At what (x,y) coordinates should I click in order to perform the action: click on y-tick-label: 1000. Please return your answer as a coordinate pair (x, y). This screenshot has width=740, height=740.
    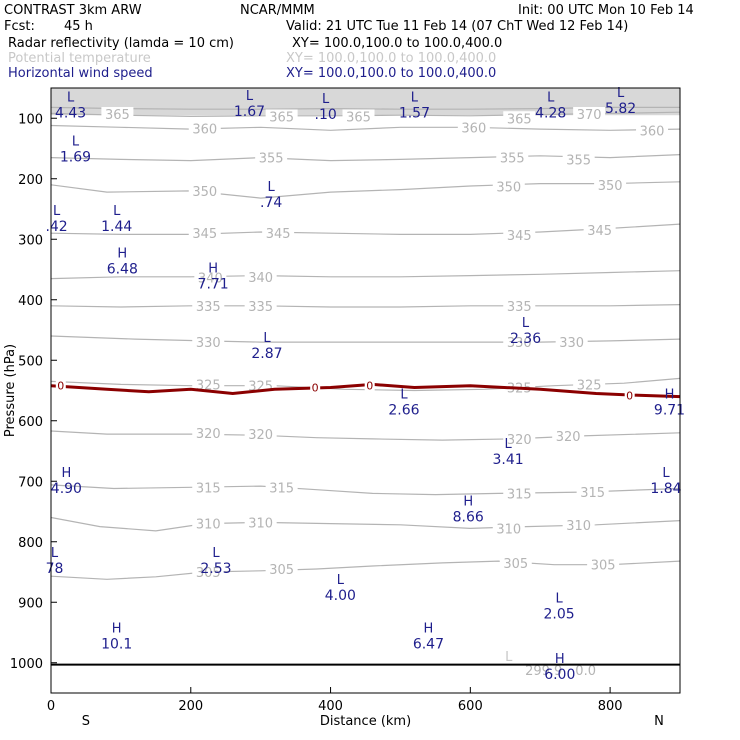
    Looking at the image, I should click on (26, 664).